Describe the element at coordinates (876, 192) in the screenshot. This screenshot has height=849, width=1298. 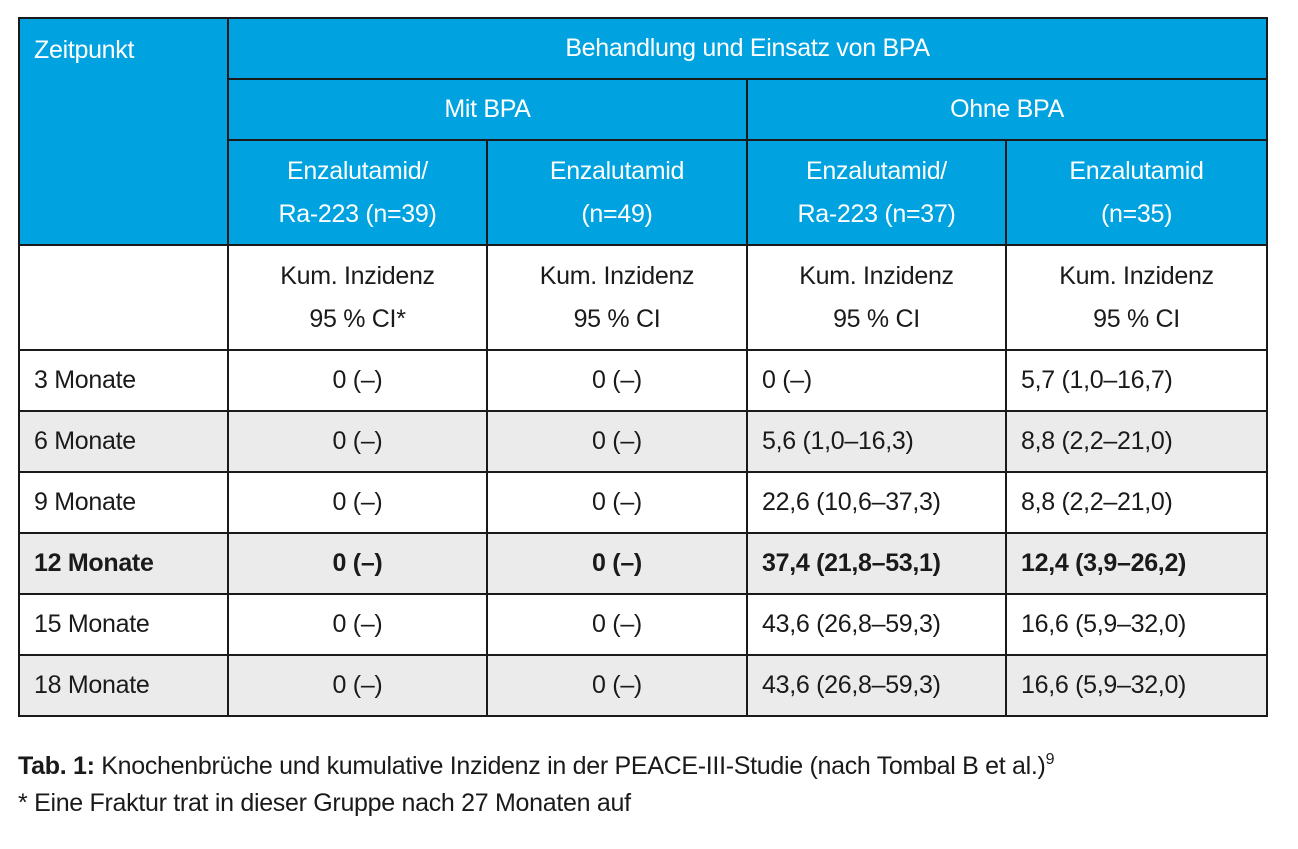
I see `header-col-3: Enzalutamid/Ra-223 (n=37)` at that location.